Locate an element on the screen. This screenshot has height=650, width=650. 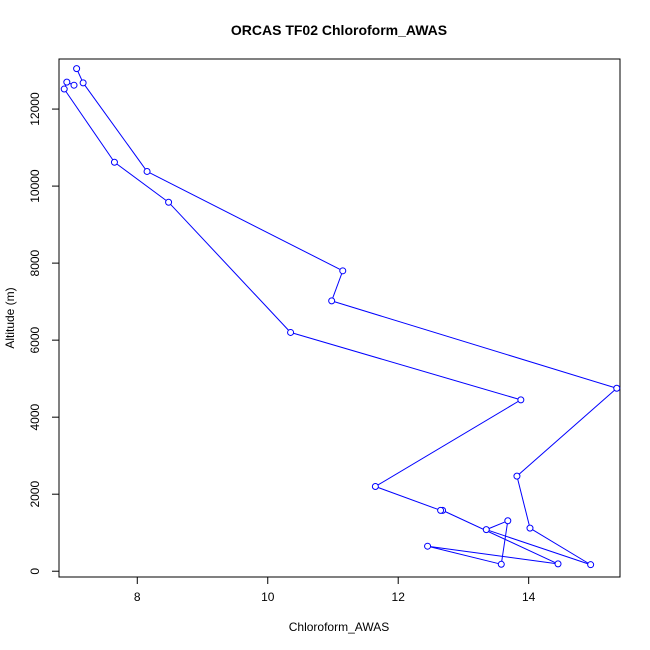
x-tick-label: 8 is located at coordinates (137, 597).